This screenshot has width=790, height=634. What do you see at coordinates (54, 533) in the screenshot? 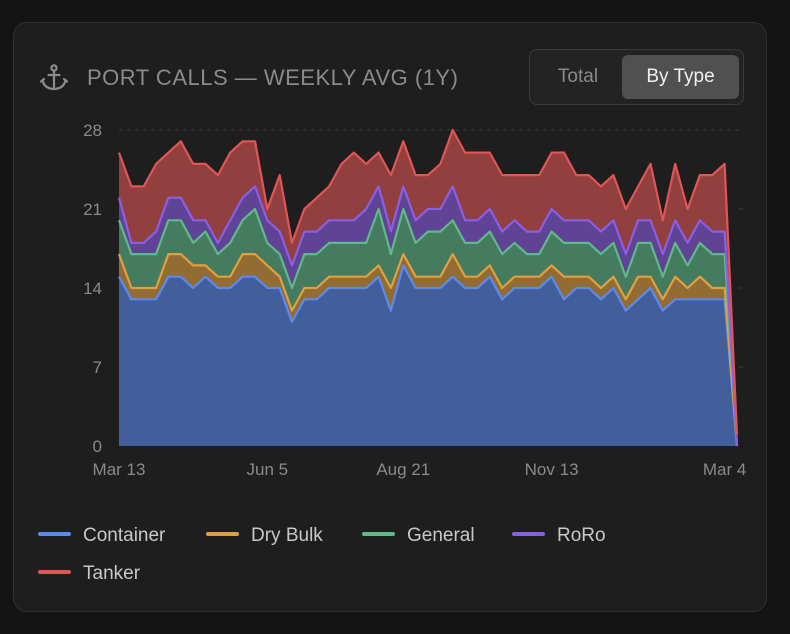
I see `legend-swatch-container` at bounding box center [54, 533].